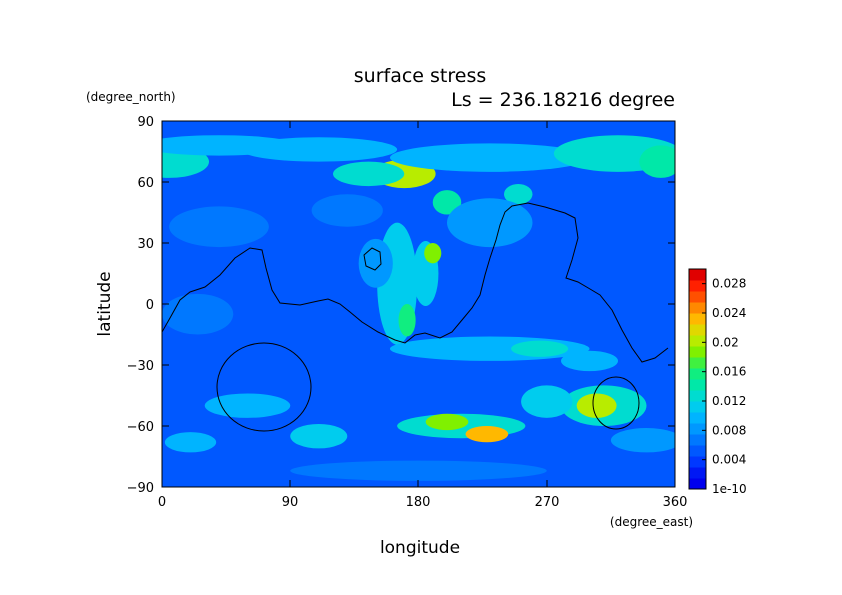 This screenshot has width=842, height=595. I want to click on x-tick-label: 180, so click(418, 502).